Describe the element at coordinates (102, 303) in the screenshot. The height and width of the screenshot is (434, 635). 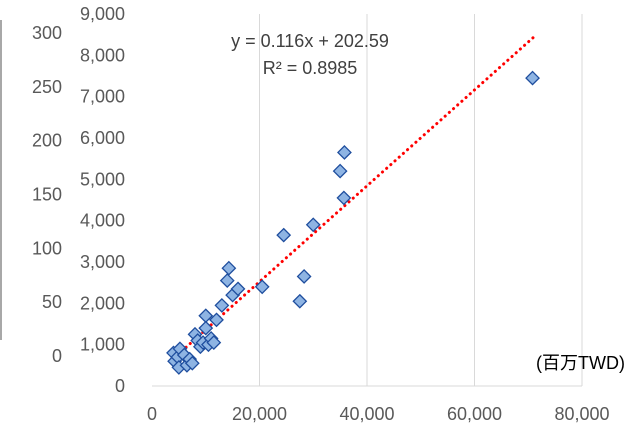
I see `y-tick-label: 2,000` at that location.